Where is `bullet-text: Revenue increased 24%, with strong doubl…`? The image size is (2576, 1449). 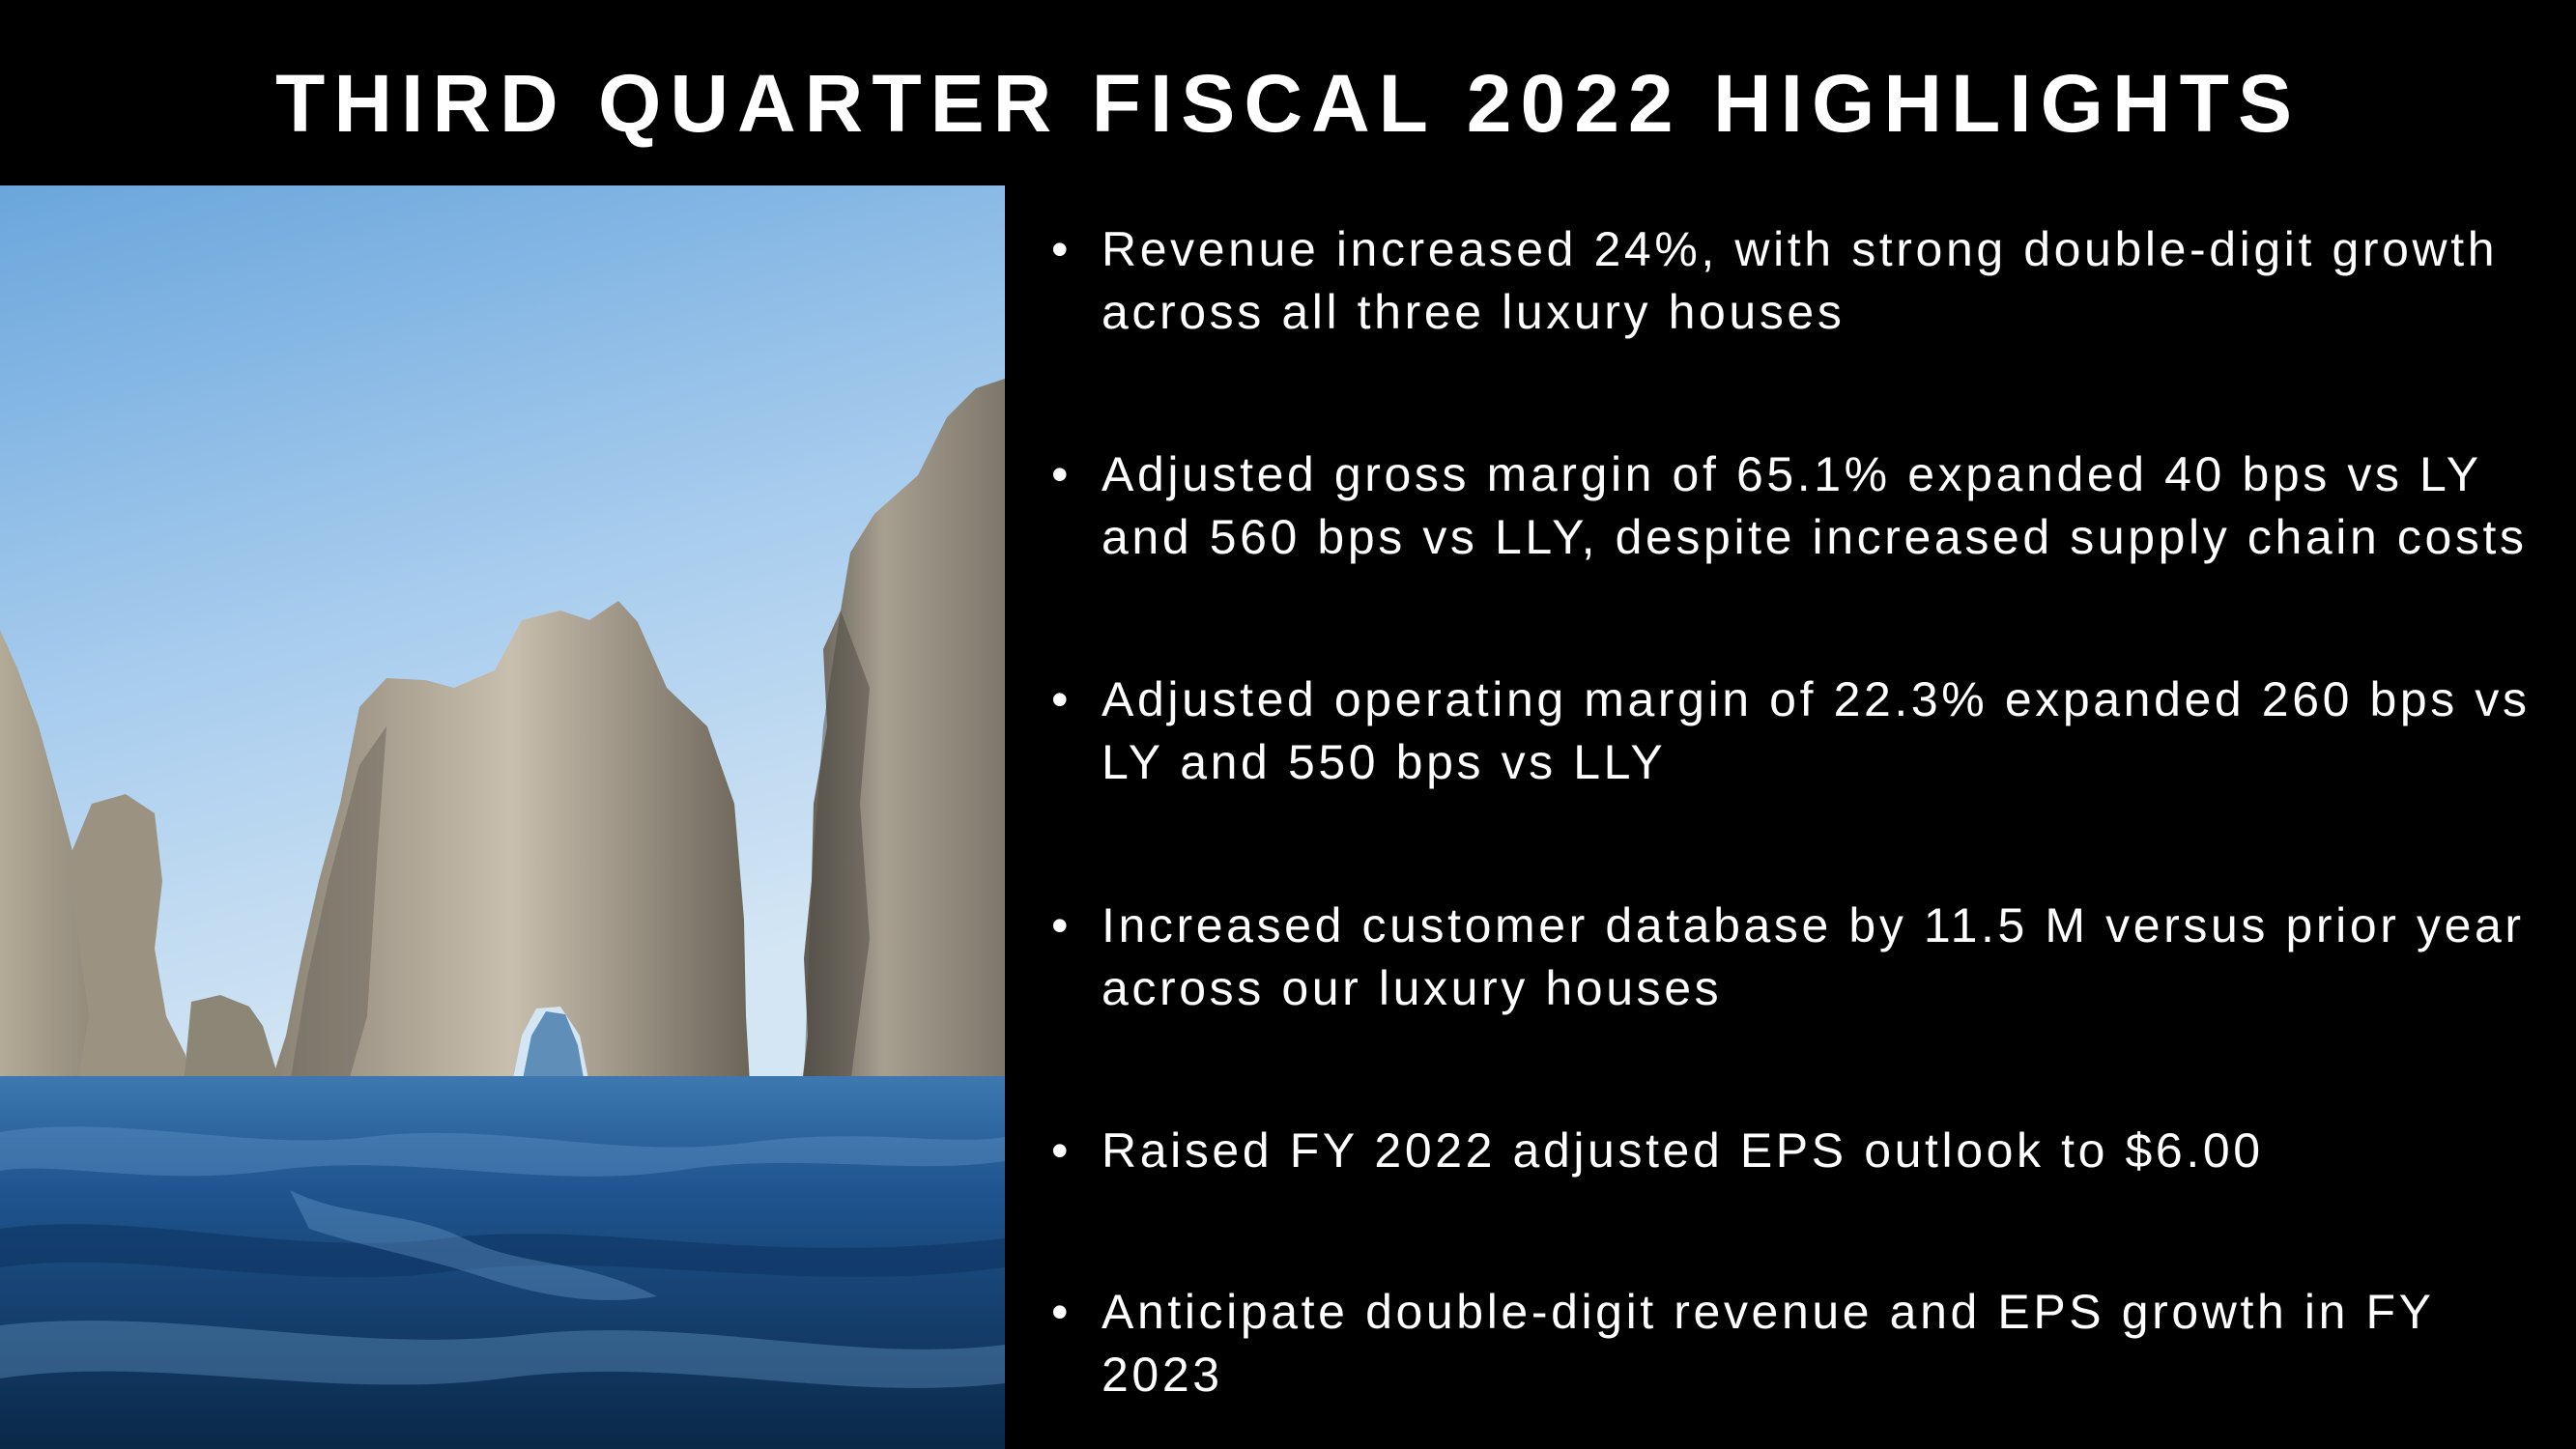 bullet-text: Revenue increased 24%, with strong doubl… is located at coordinates (1801, 280).